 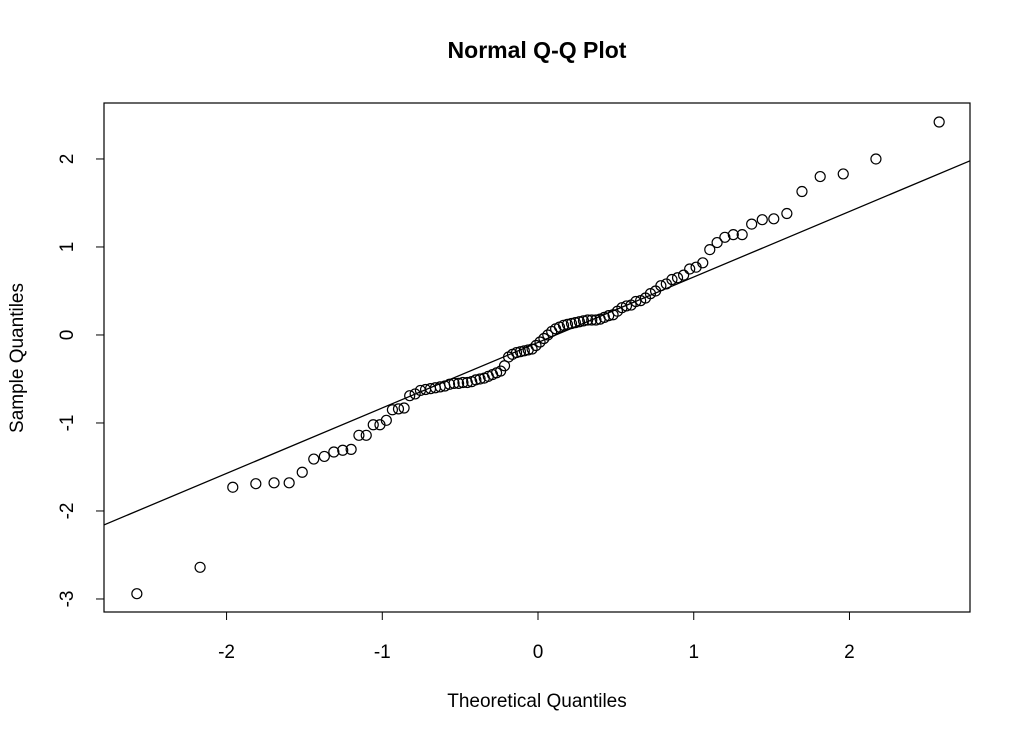 I want to click on x-tick-label: 0, so click(x=538, y=652).